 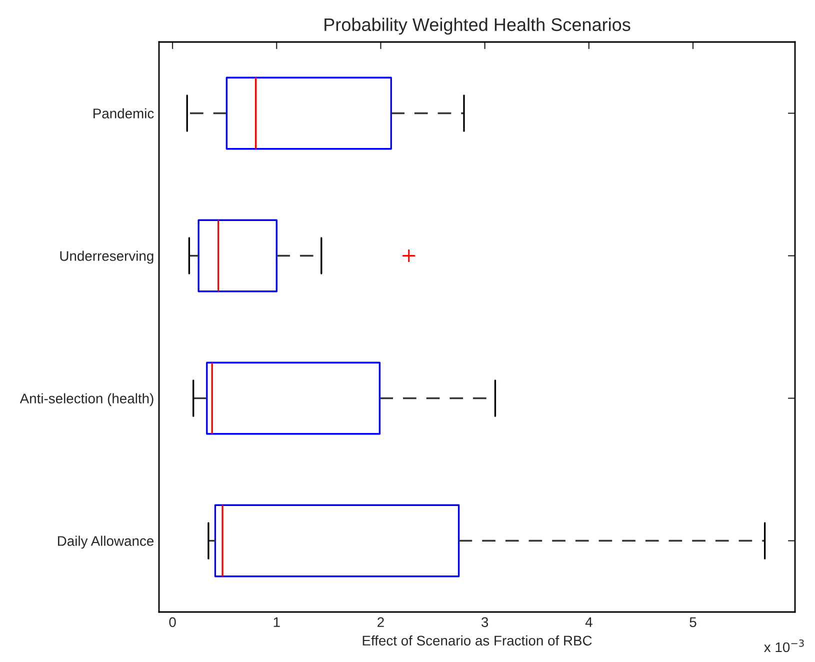 I want to click on x-tick-label: 1, so click(x=277, y=622).